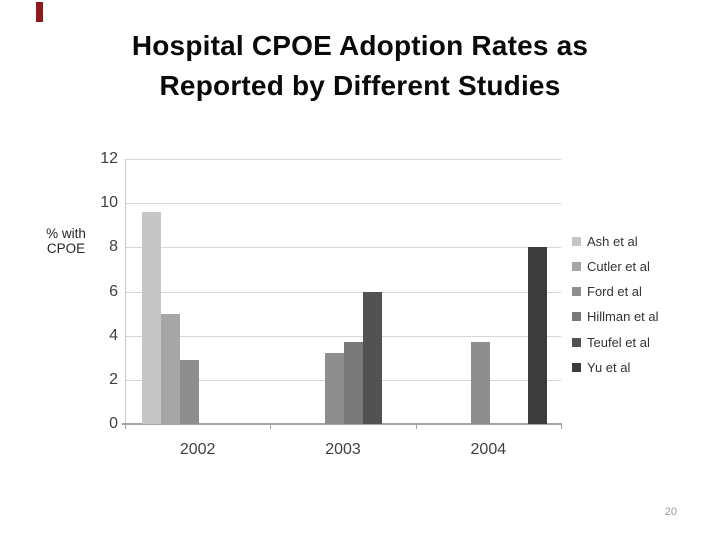 This screenshot has height=540, width=720. I want to click on x-category-label-2002: 2002, so click(197, 449).